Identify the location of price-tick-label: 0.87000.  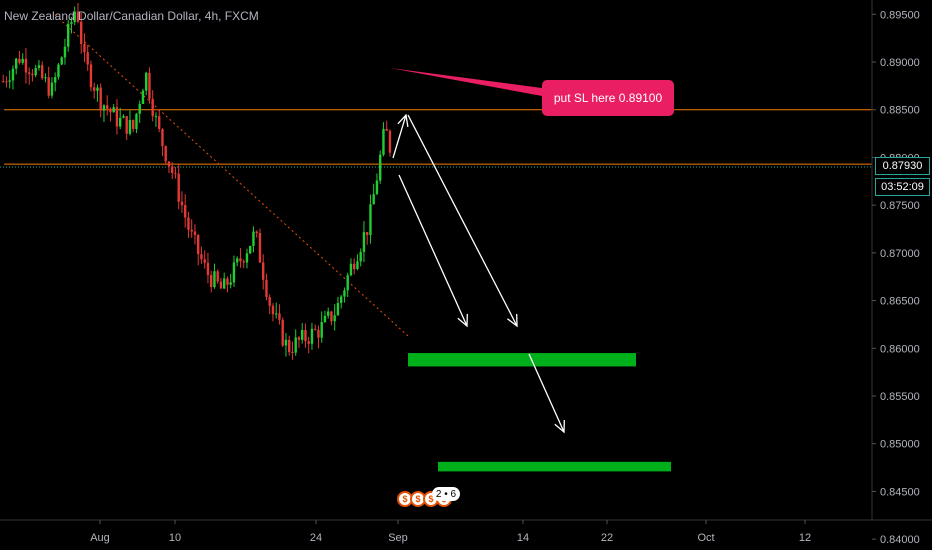
(900, 254).